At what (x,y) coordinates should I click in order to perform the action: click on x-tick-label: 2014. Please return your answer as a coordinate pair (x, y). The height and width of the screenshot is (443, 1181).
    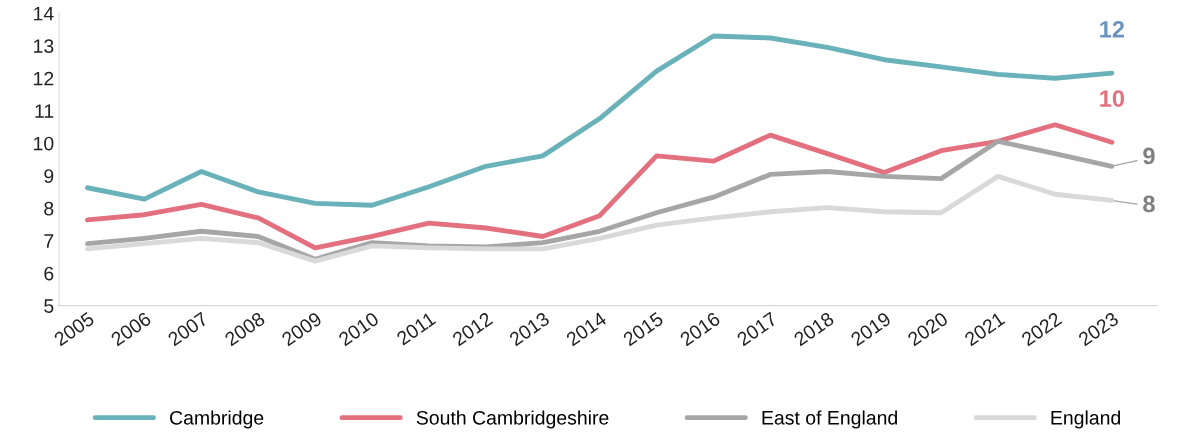
    Looking at the image, I should click on (586, 329).